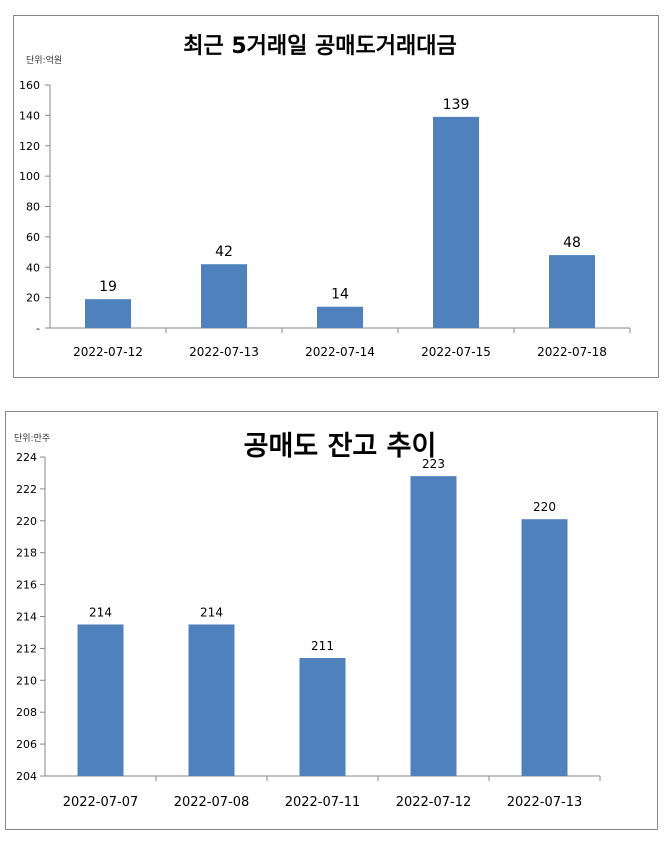  Describe the element at coordinates (224, 252) in the screenshot. I see `chart-1-data-label: 42` at that location.